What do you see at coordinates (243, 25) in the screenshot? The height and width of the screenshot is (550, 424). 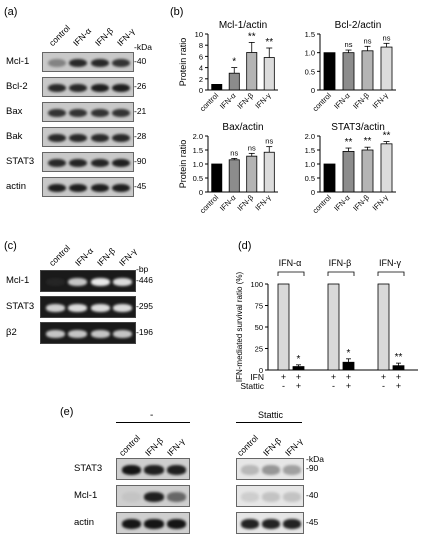 I see `chart-title: Mcl-1/actin` at bounding box center [243, 25].